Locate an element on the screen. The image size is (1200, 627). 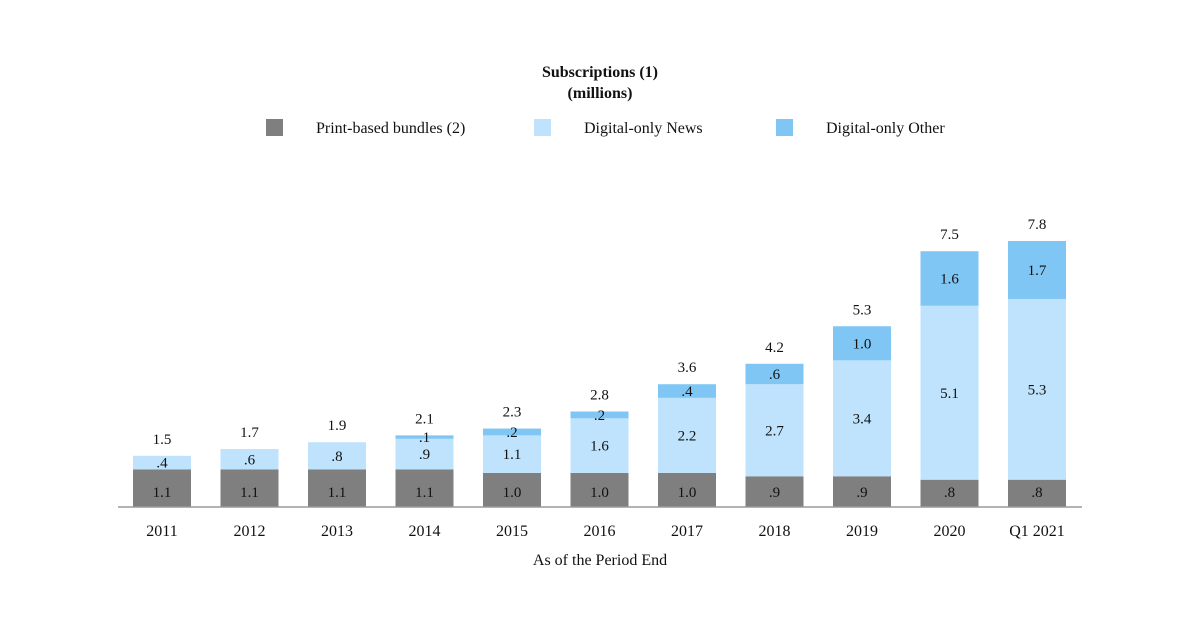
x-tick-label: 2015 is located at coordinates (512, 531).